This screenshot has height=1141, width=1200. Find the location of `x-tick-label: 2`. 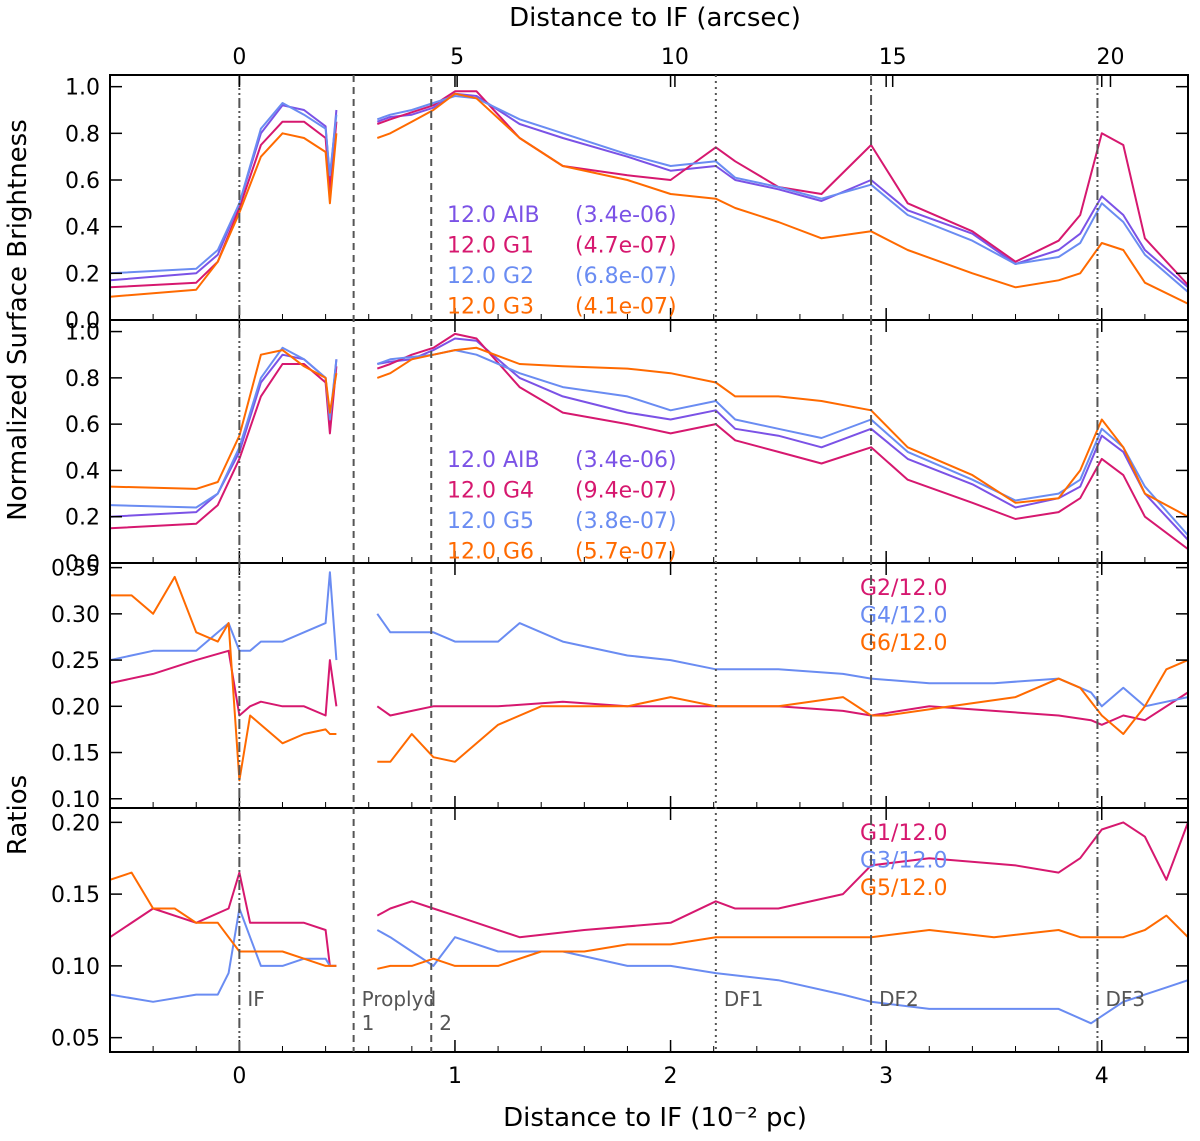

x-tick-label: 2 is located at coordinates (671, 1076).